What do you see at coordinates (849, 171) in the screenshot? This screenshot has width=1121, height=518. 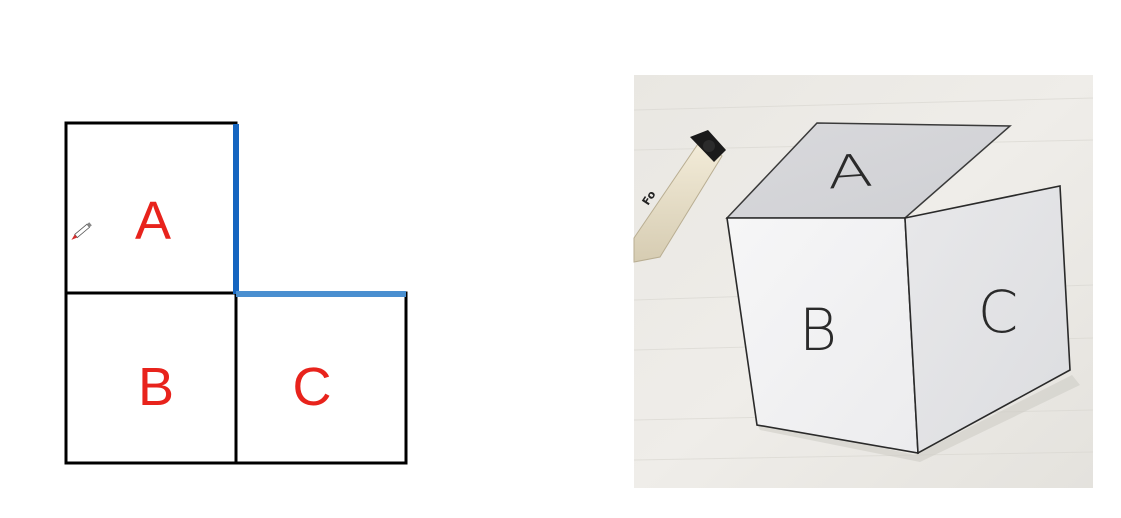 I see `cube-label-top: A` at bounding box center [849, 171].